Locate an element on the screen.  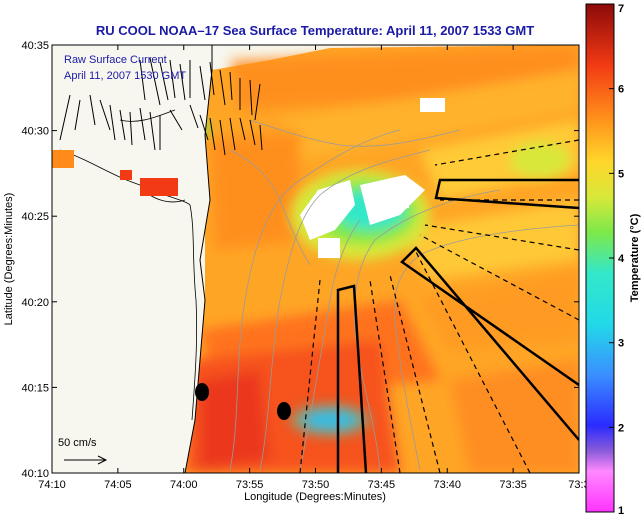
x-tick-label: 74:00 is located at coordinates (184, 485).